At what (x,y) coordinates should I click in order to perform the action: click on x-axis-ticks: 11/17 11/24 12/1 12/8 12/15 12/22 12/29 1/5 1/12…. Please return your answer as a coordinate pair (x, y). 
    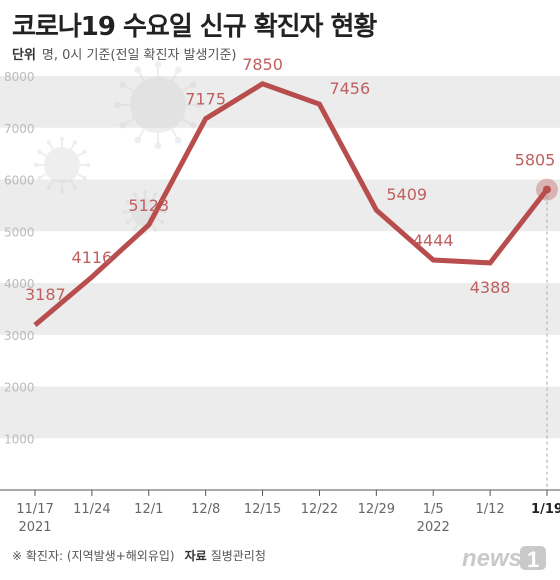
    Looking at the image, I should click on (280, 512).